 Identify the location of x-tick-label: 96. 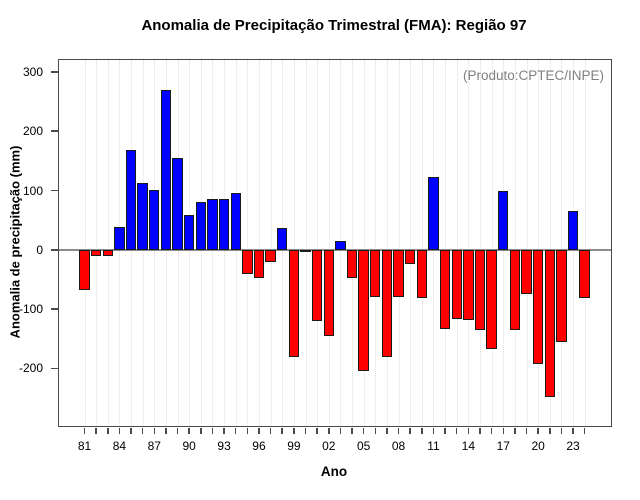
(259, 446).